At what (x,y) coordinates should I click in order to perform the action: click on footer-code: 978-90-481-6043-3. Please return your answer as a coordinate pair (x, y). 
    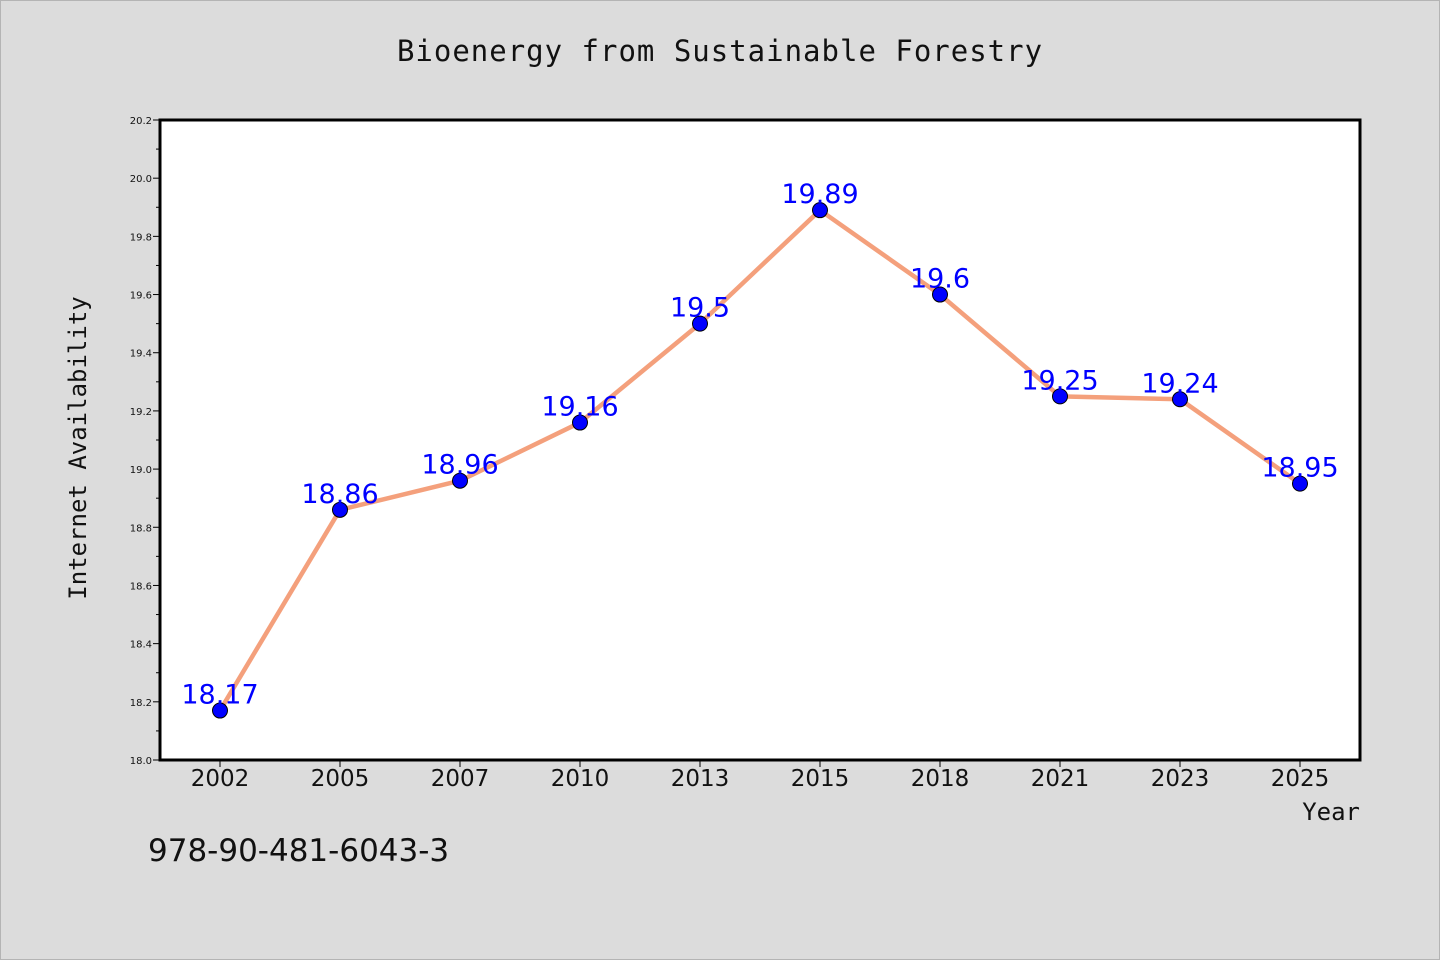
    Looking at the image, I should click on (299, 851).